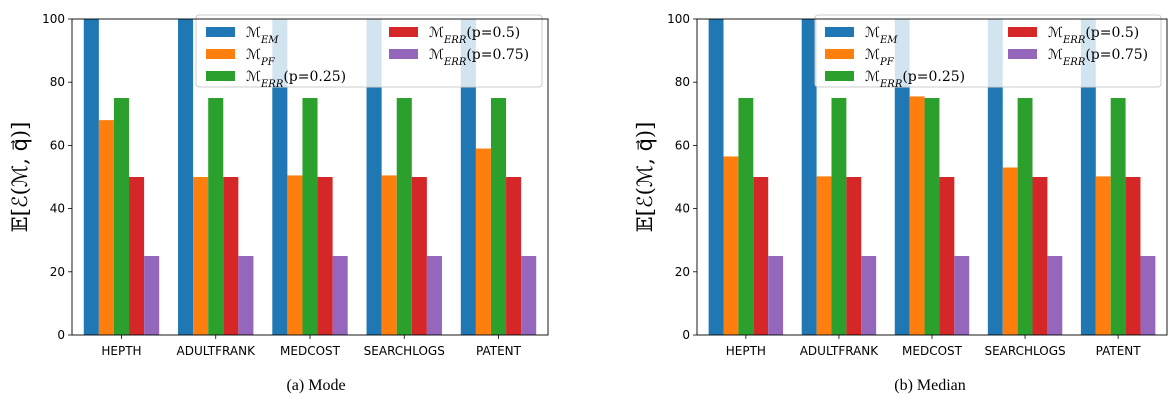 This screenshot has width=1170, height=403. Describe the element at coordinates (930, 385) in the screenshot. I see `caption: (b) Median` at that location.